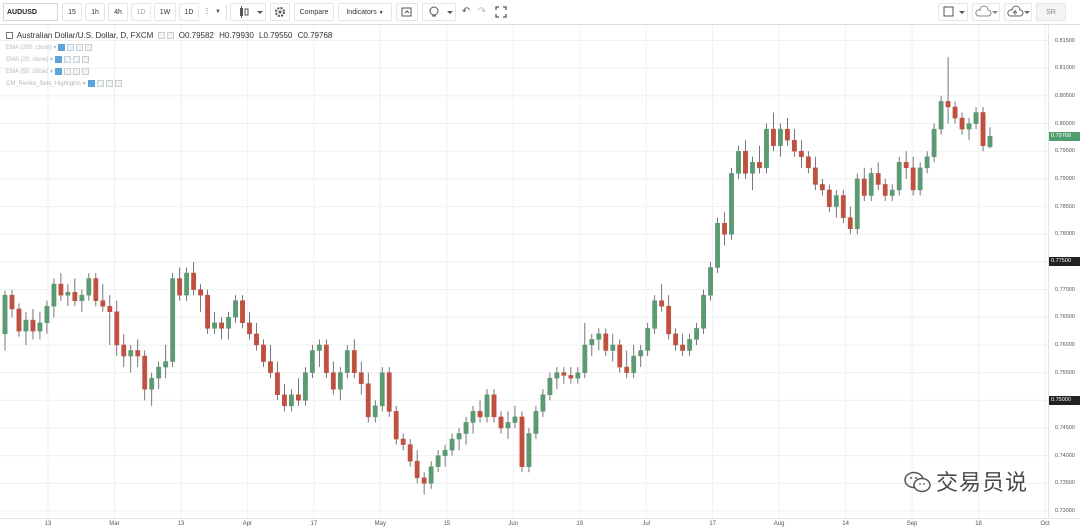 This screenshot has height=532, width=1080. I want to click on interval-4h-button: 4h, so click(118, 12).